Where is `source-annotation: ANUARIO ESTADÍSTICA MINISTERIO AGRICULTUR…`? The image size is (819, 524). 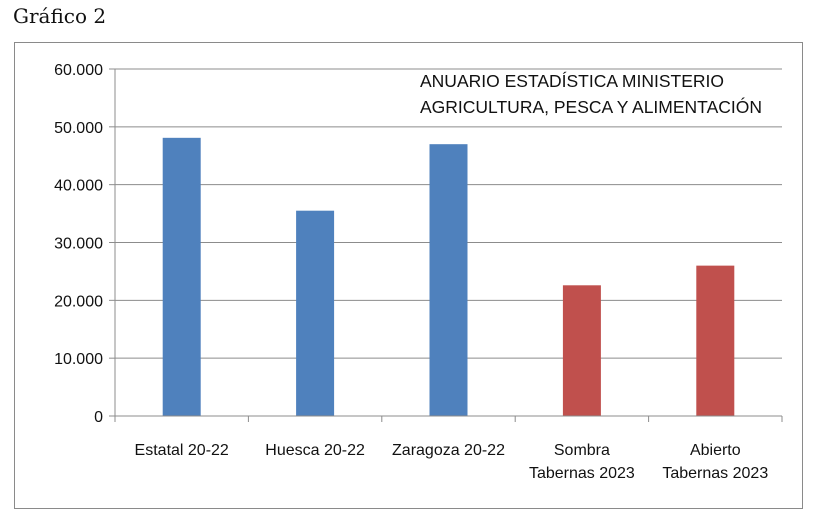
source-annotation: ANUARIO ESTADÍSTICA MINISTERIO AGRICULTUR… is located at coordinates (591, 94).